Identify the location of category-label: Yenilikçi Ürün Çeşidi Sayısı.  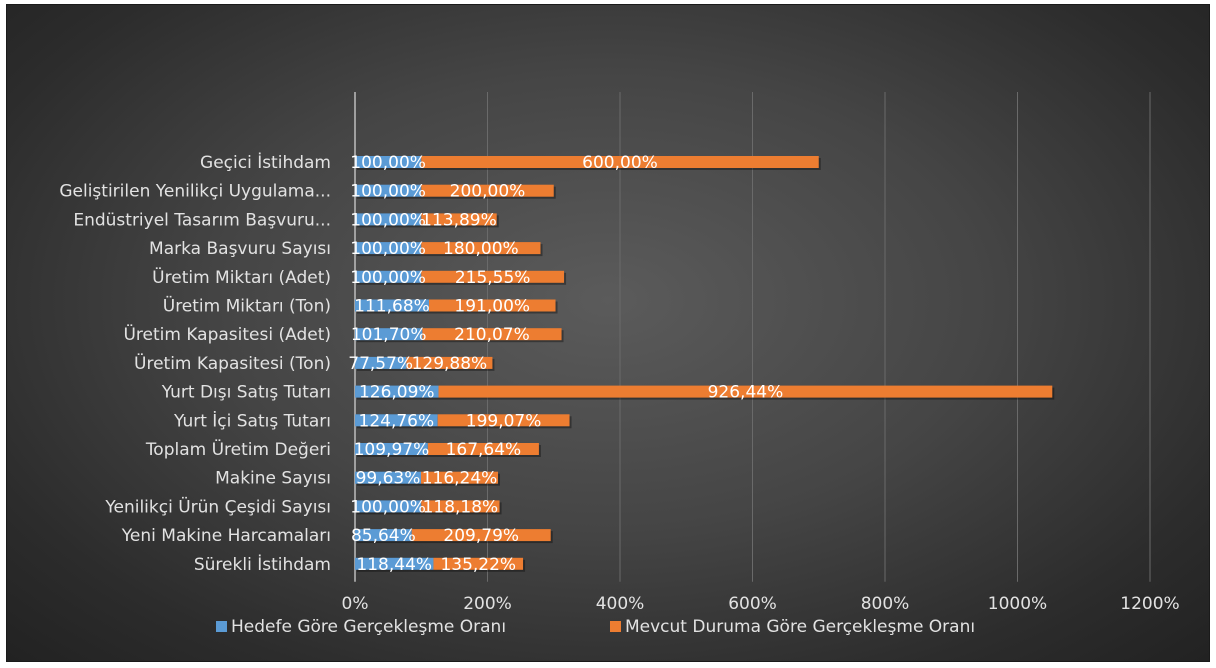
(217, 506).